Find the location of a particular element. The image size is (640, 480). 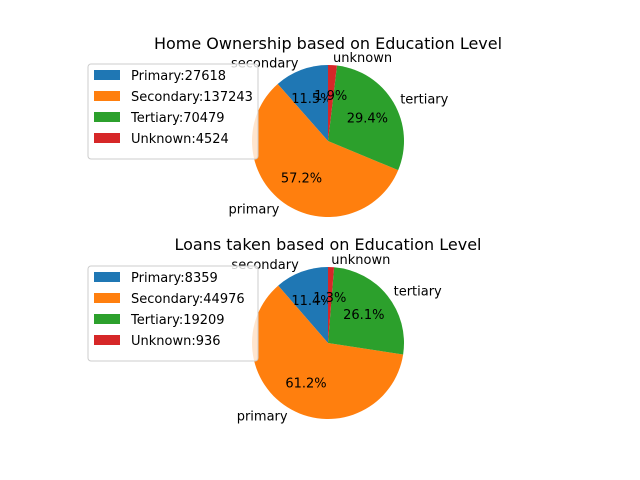

legend-entry: Primary:8359 is located at coordinates (174, 278).